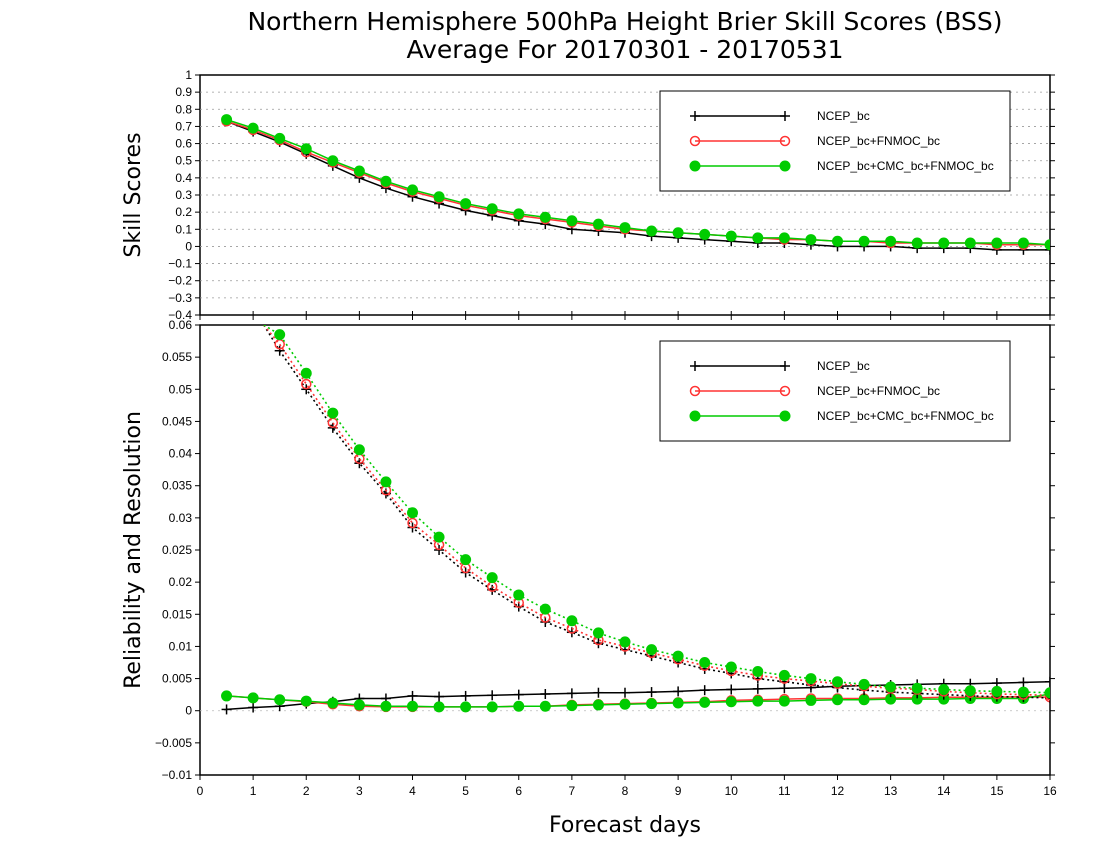  Describe the element at coordinates (635, 184) in the screenshot. I see `top-plot-area` at that location.